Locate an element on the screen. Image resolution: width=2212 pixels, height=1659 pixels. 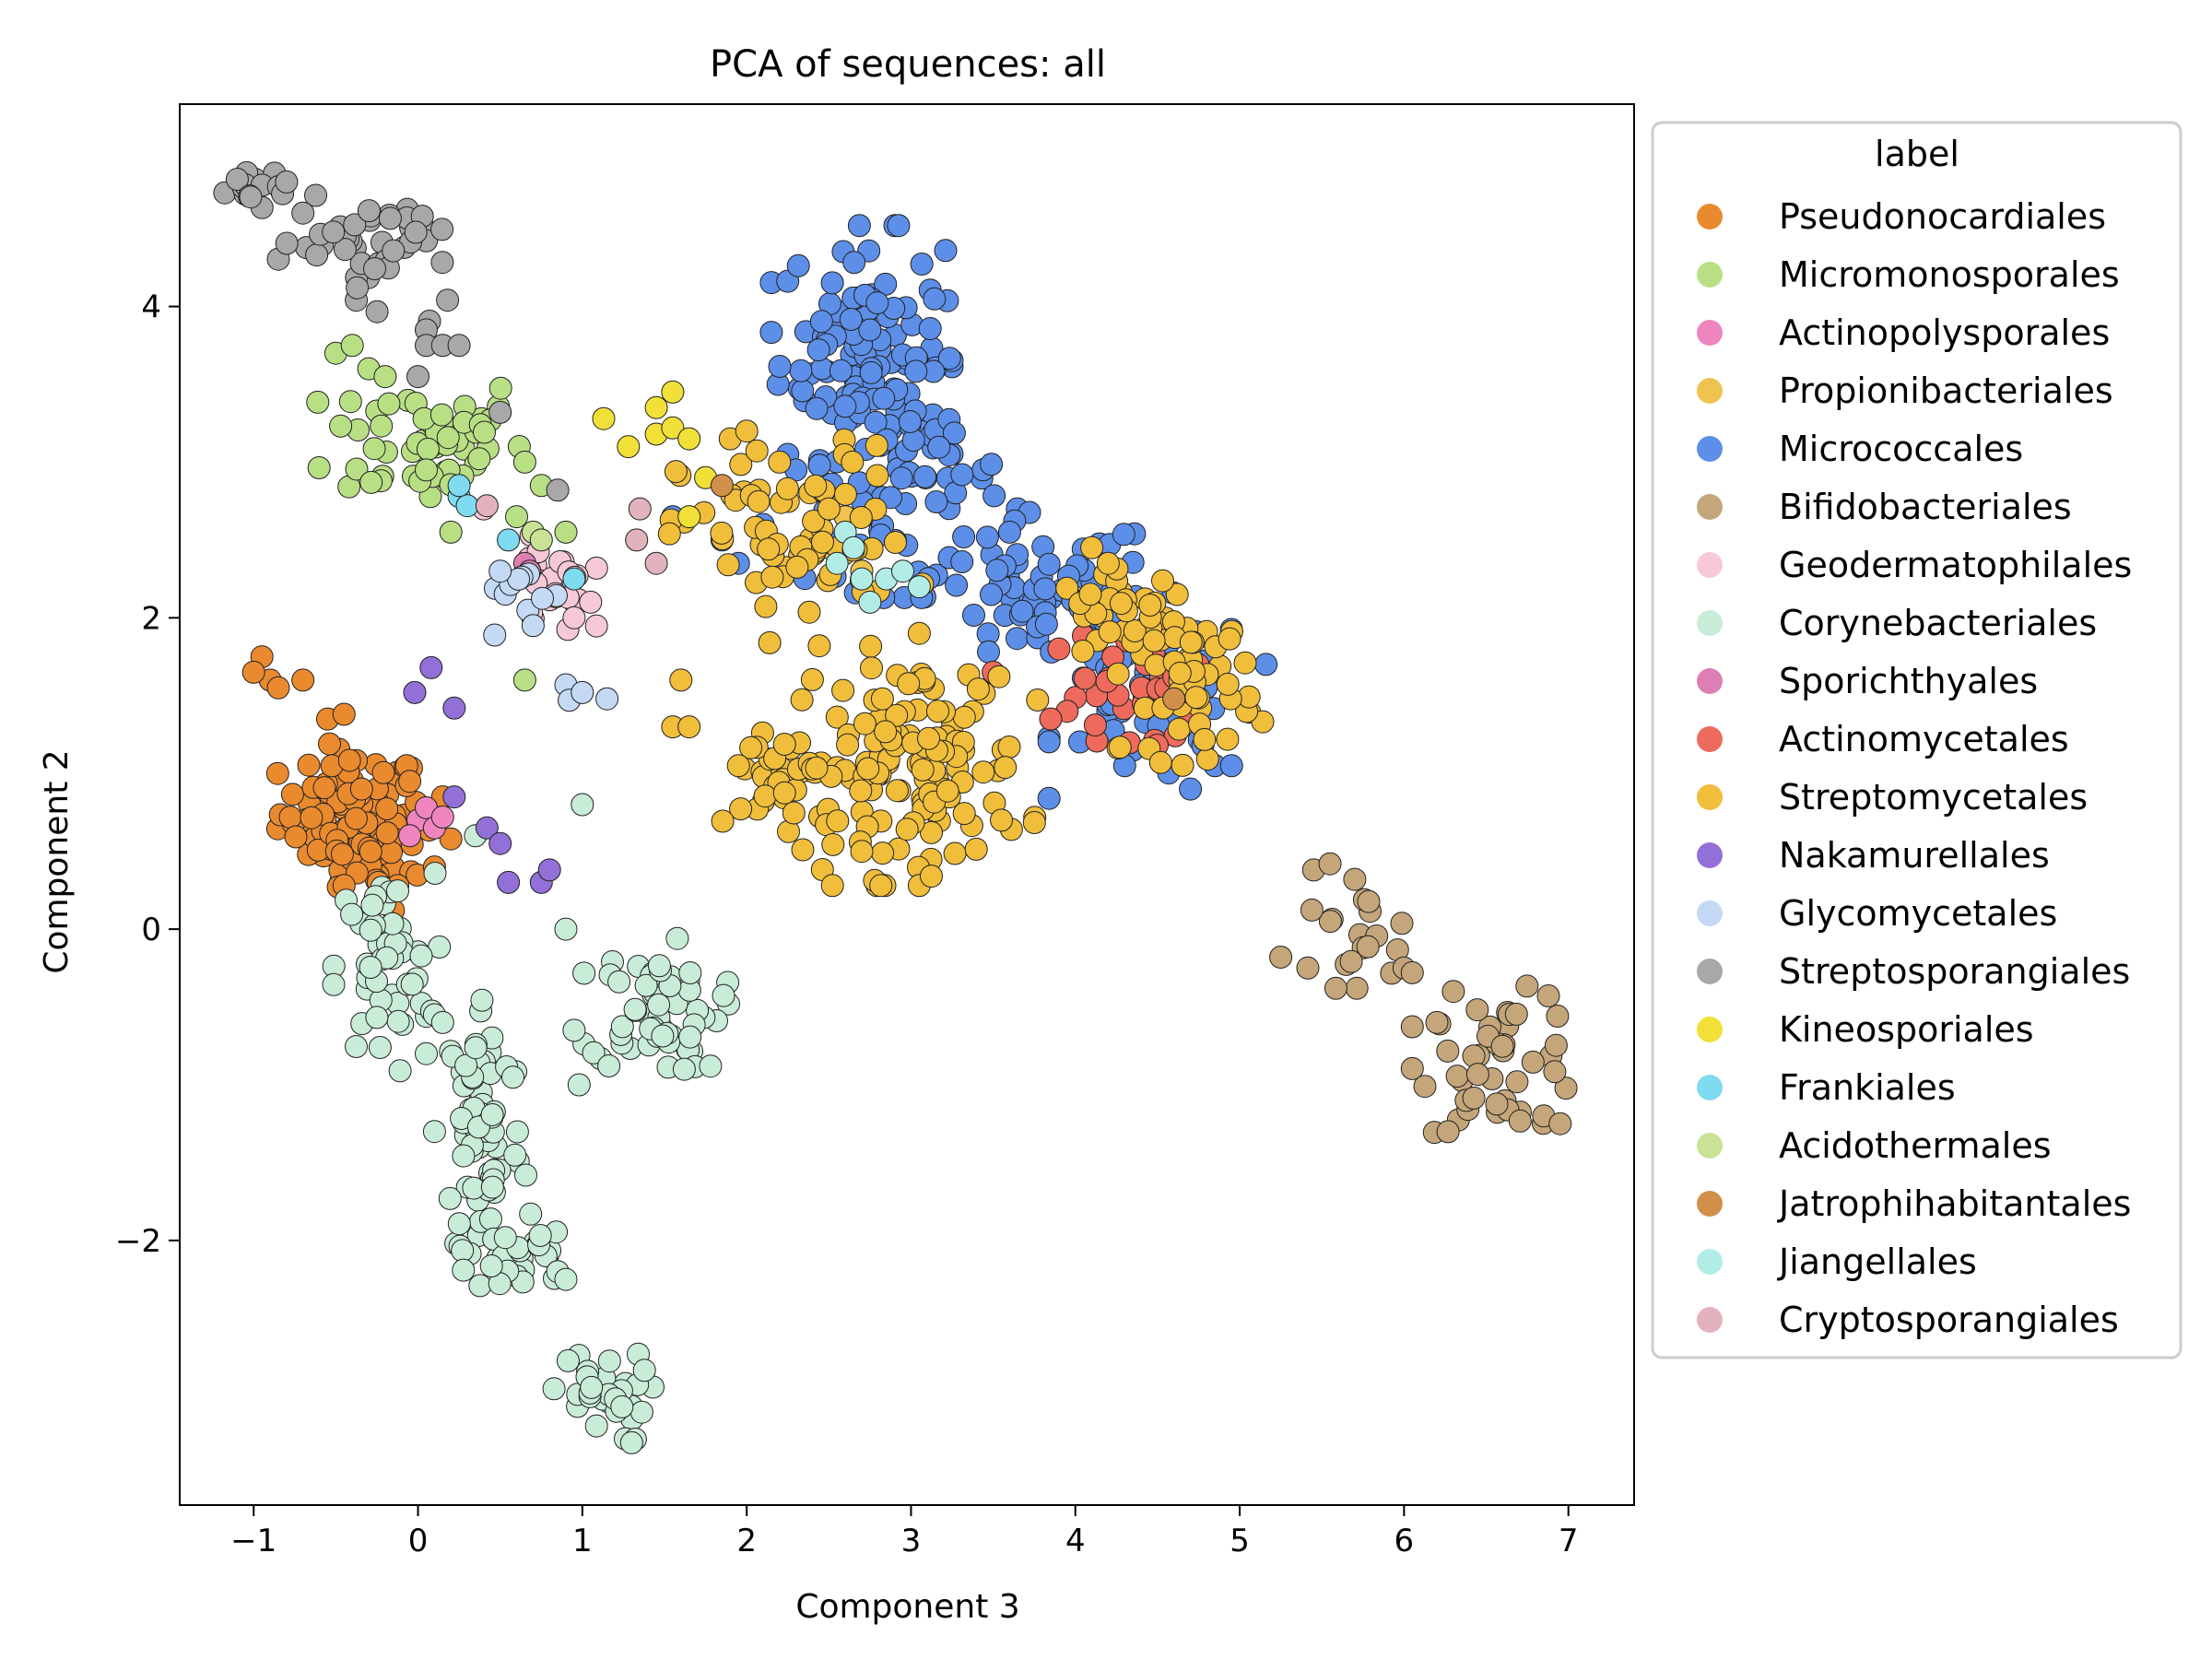
series-acidothermales is located at coordinates (537, 536).